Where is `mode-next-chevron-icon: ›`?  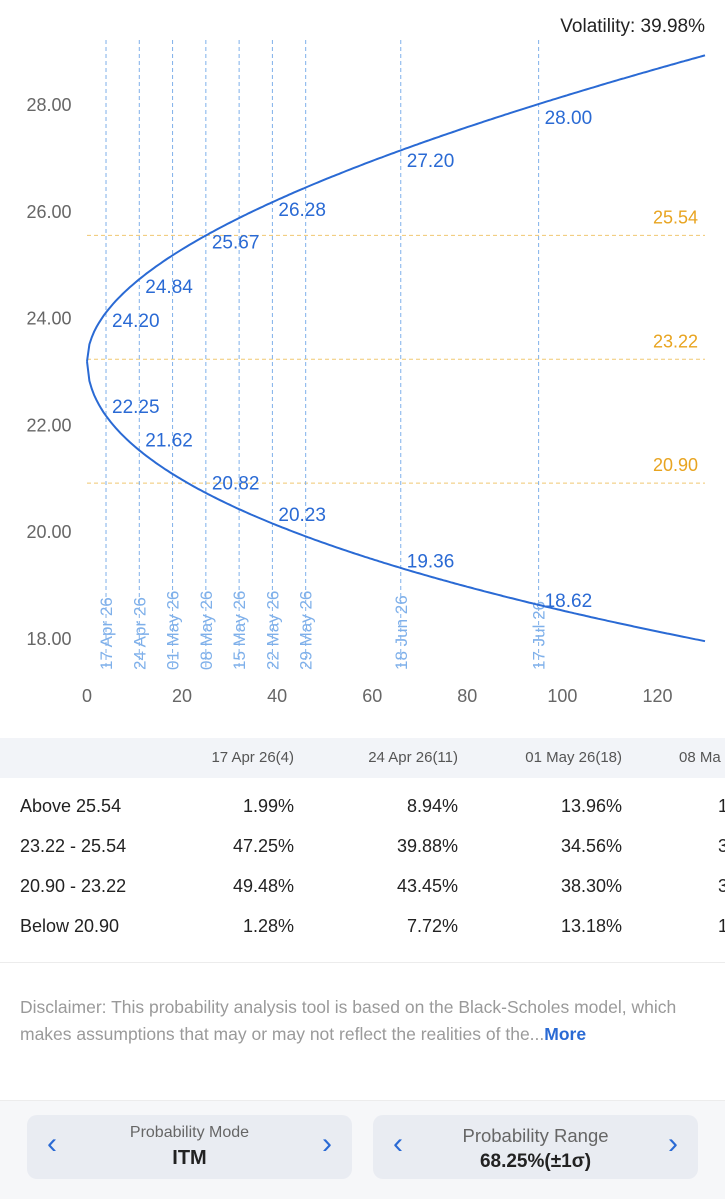
mode-next-chevron-icon: › is located at coordinates (327, 1143).